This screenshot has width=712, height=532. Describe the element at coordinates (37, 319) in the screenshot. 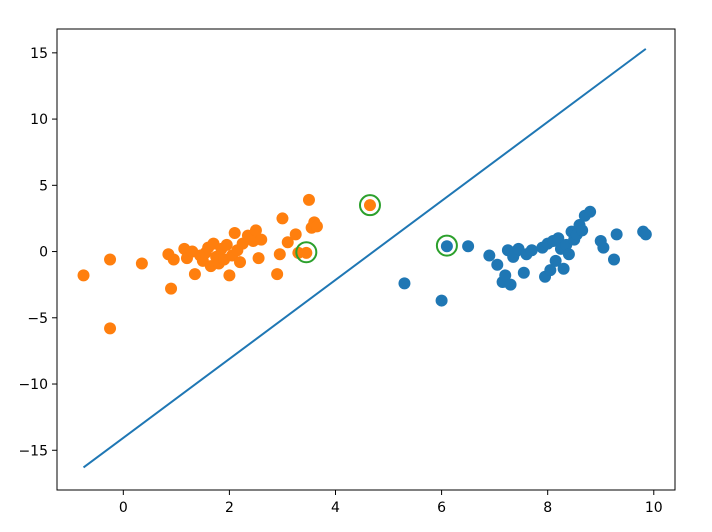

I see `y-tick-label: −5` at that location.